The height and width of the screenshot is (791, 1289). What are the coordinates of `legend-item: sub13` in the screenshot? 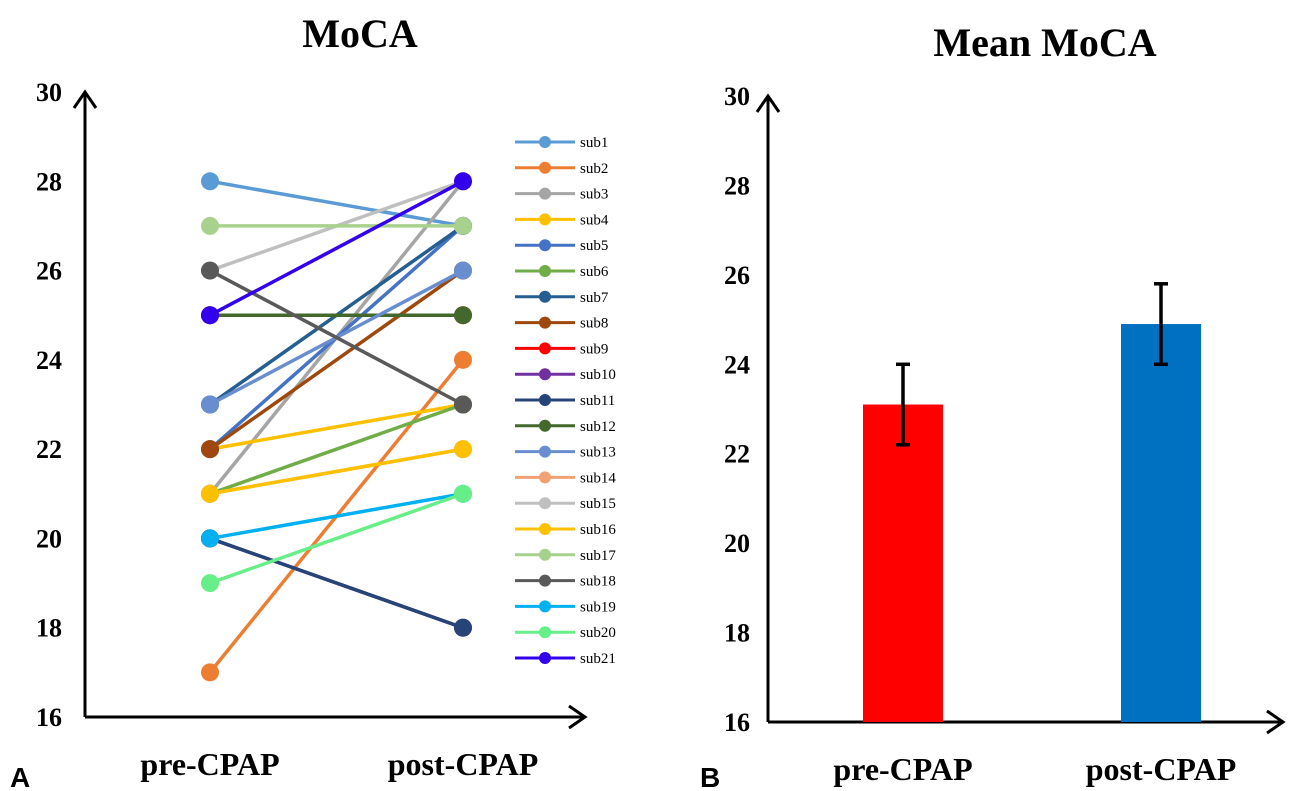 It's located at (565, 453).